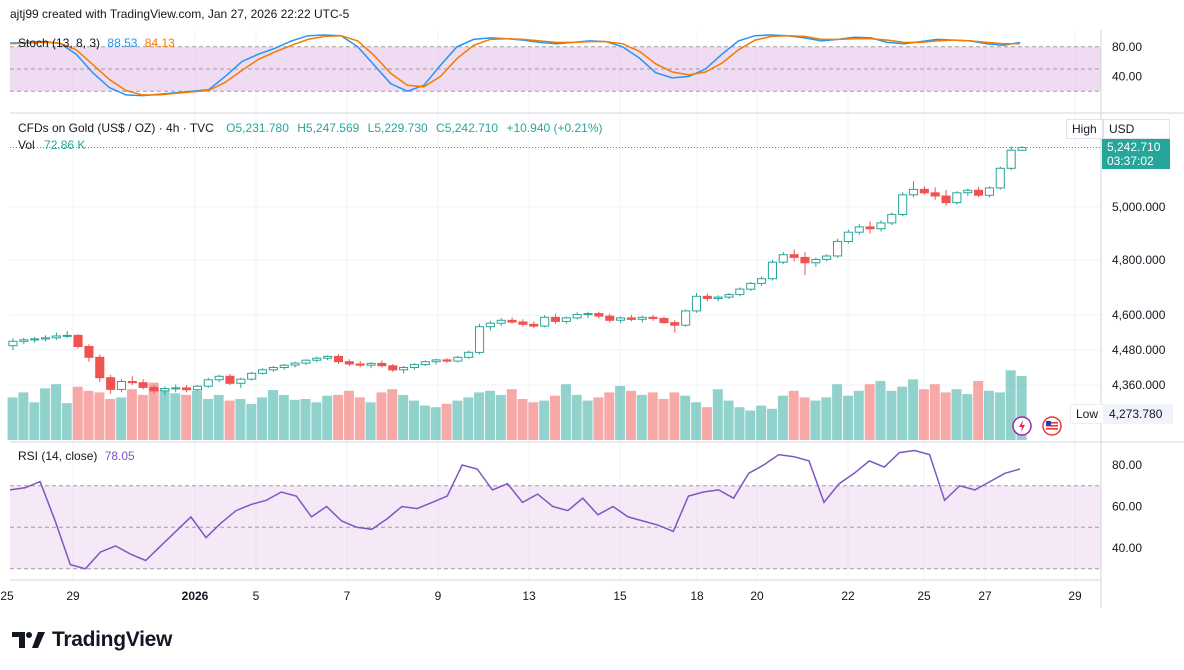 The image size is (1184, 670). What do you see at coordinates (1127, 507) in the screenshot?
I see `rsi-tick-label: 60.00` at bounding box center [1127, 507].